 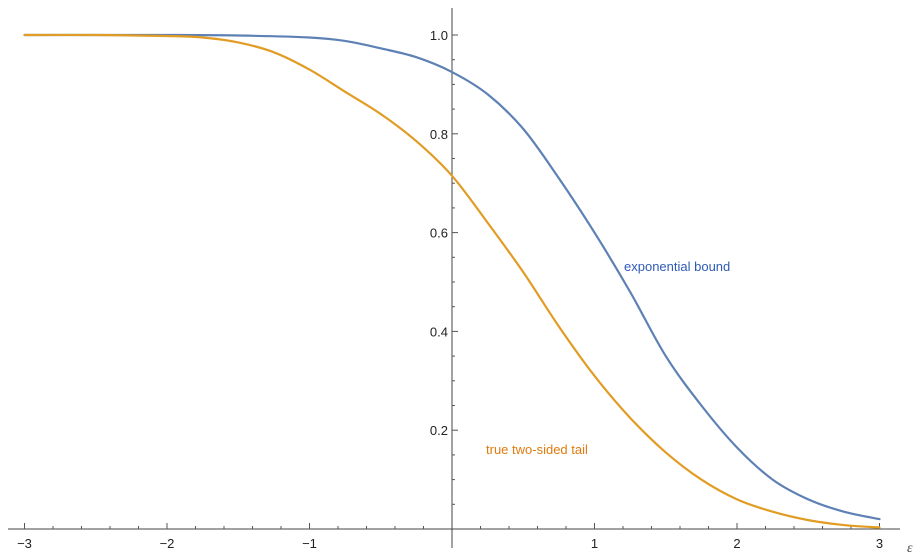 What do you see at coordinates (736, 543) in the screenshot?
I see `x-tick-label: 2` at bounding box center [736, 543].